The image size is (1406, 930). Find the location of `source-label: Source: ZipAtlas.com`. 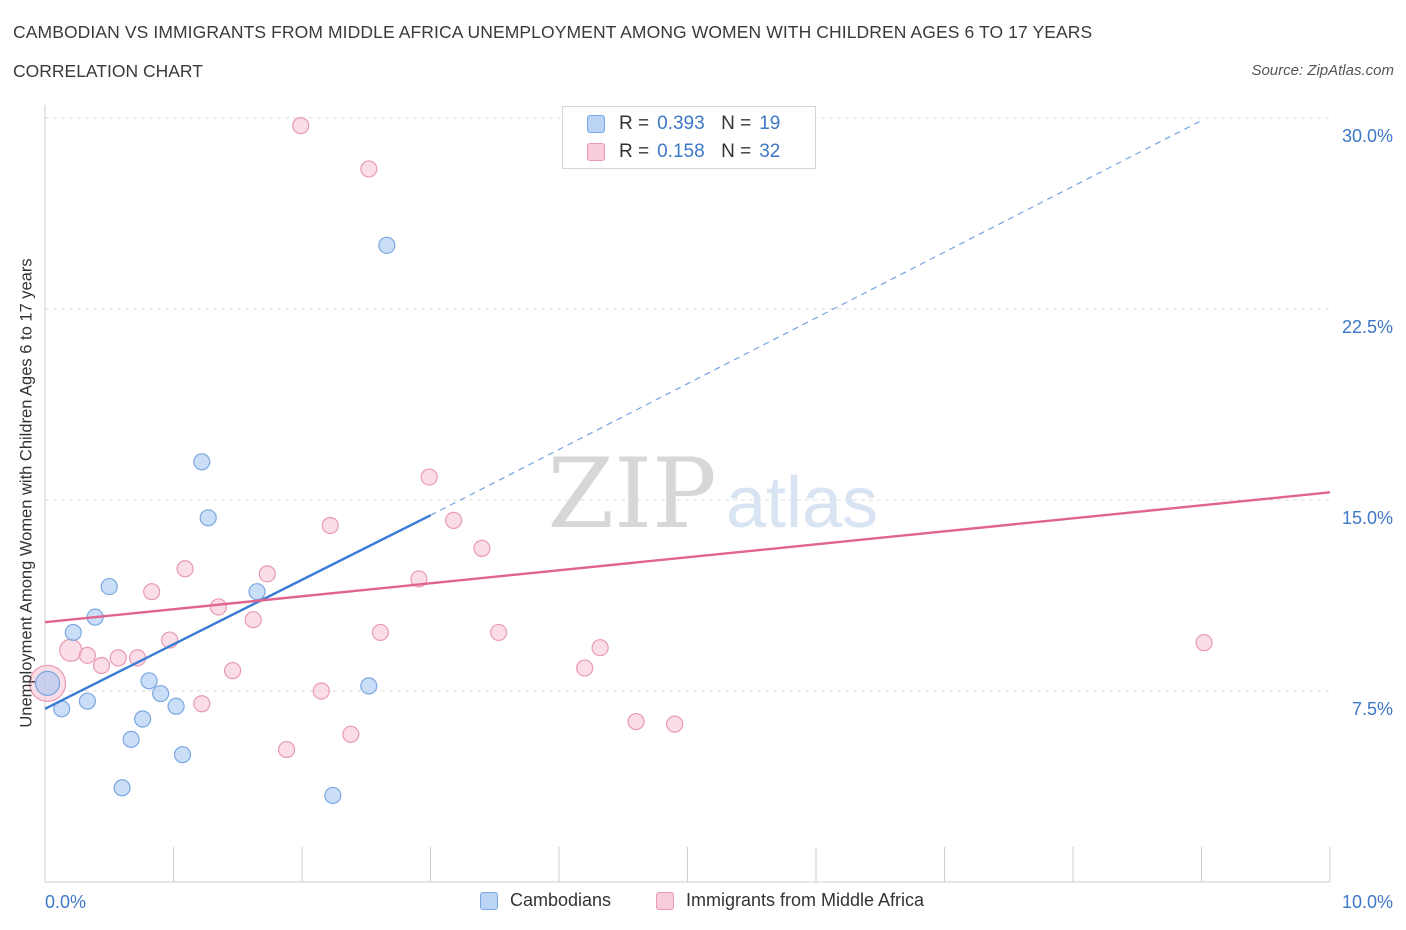

source-label: Source: ZipAtlas.com is located at coordinates (1322, 70).